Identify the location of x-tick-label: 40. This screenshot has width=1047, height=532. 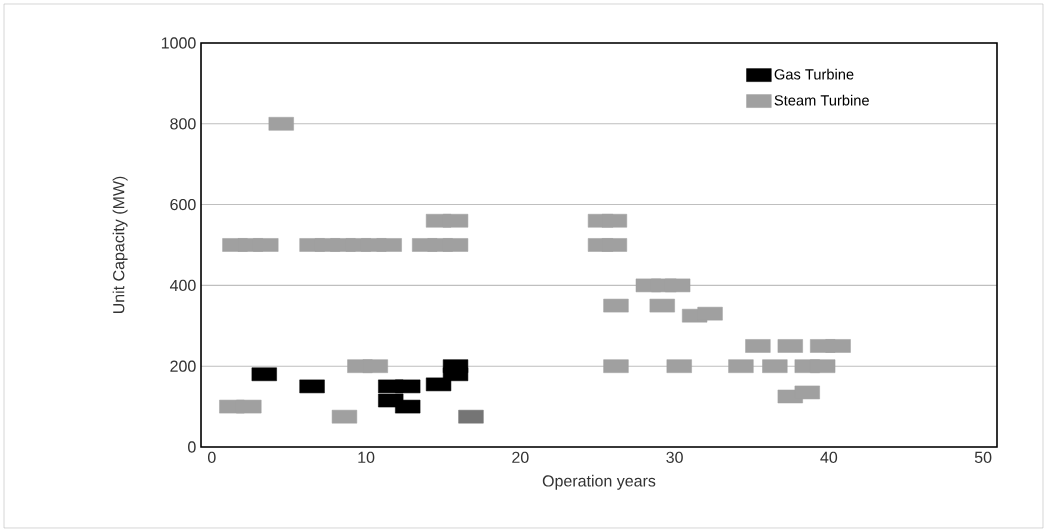
(829, 457).